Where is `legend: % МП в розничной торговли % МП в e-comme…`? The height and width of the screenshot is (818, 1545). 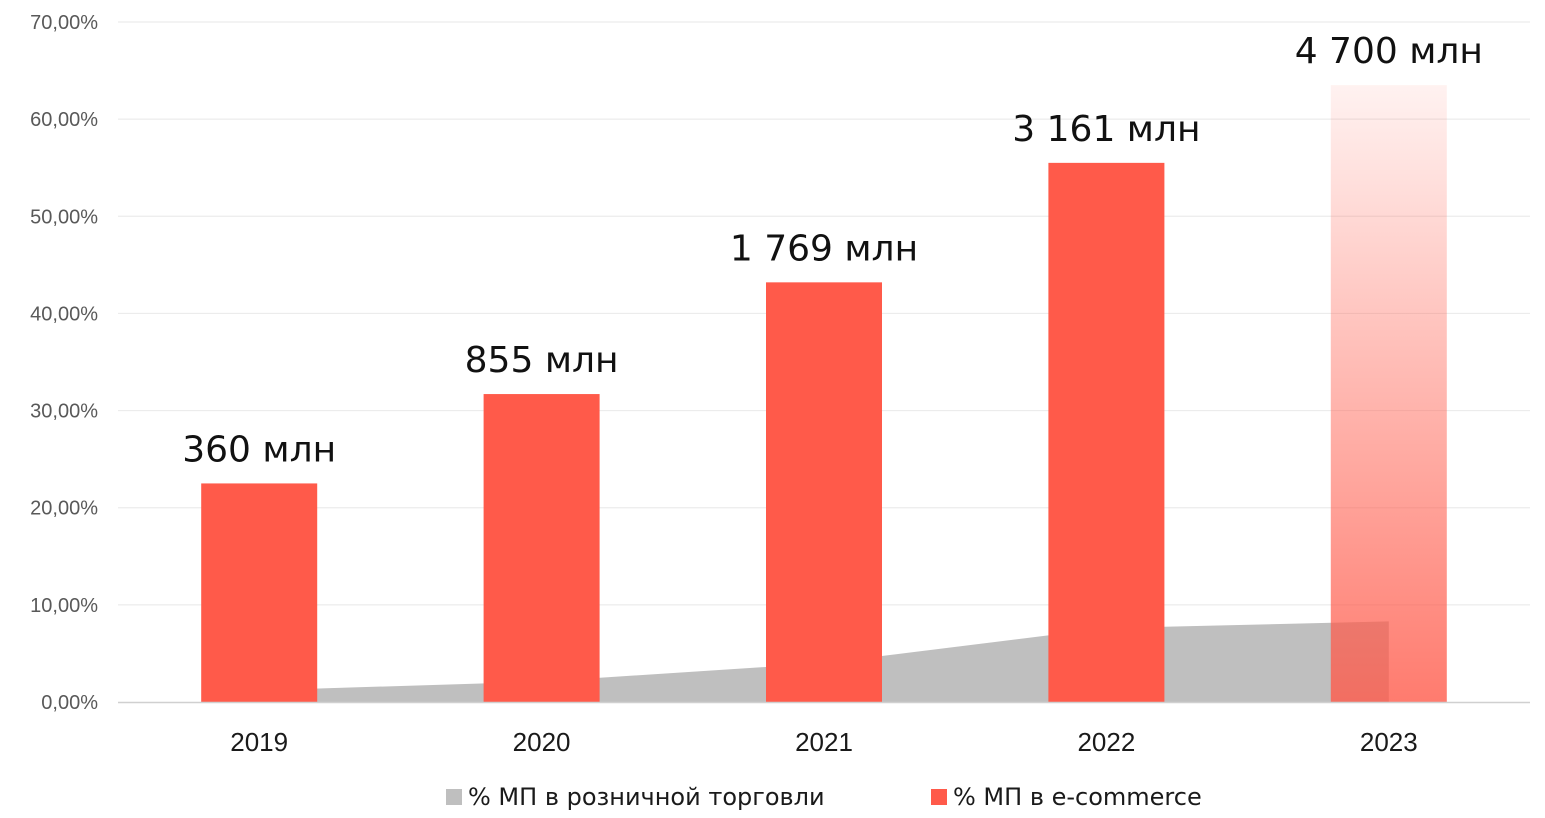
legend: % МП в розничной торговли % МП в e-comme… is located at coordinates (824, 797).